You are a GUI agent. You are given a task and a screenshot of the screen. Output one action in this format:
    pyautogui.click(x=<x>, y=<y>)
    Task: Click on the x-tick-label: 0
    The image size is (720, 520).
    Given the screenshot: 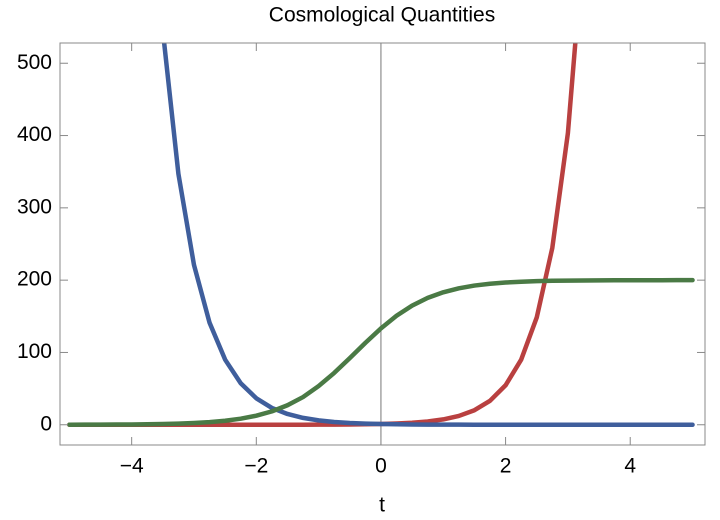 What is the action you would take?
    pyautogui.click(x=381, y=466)
    